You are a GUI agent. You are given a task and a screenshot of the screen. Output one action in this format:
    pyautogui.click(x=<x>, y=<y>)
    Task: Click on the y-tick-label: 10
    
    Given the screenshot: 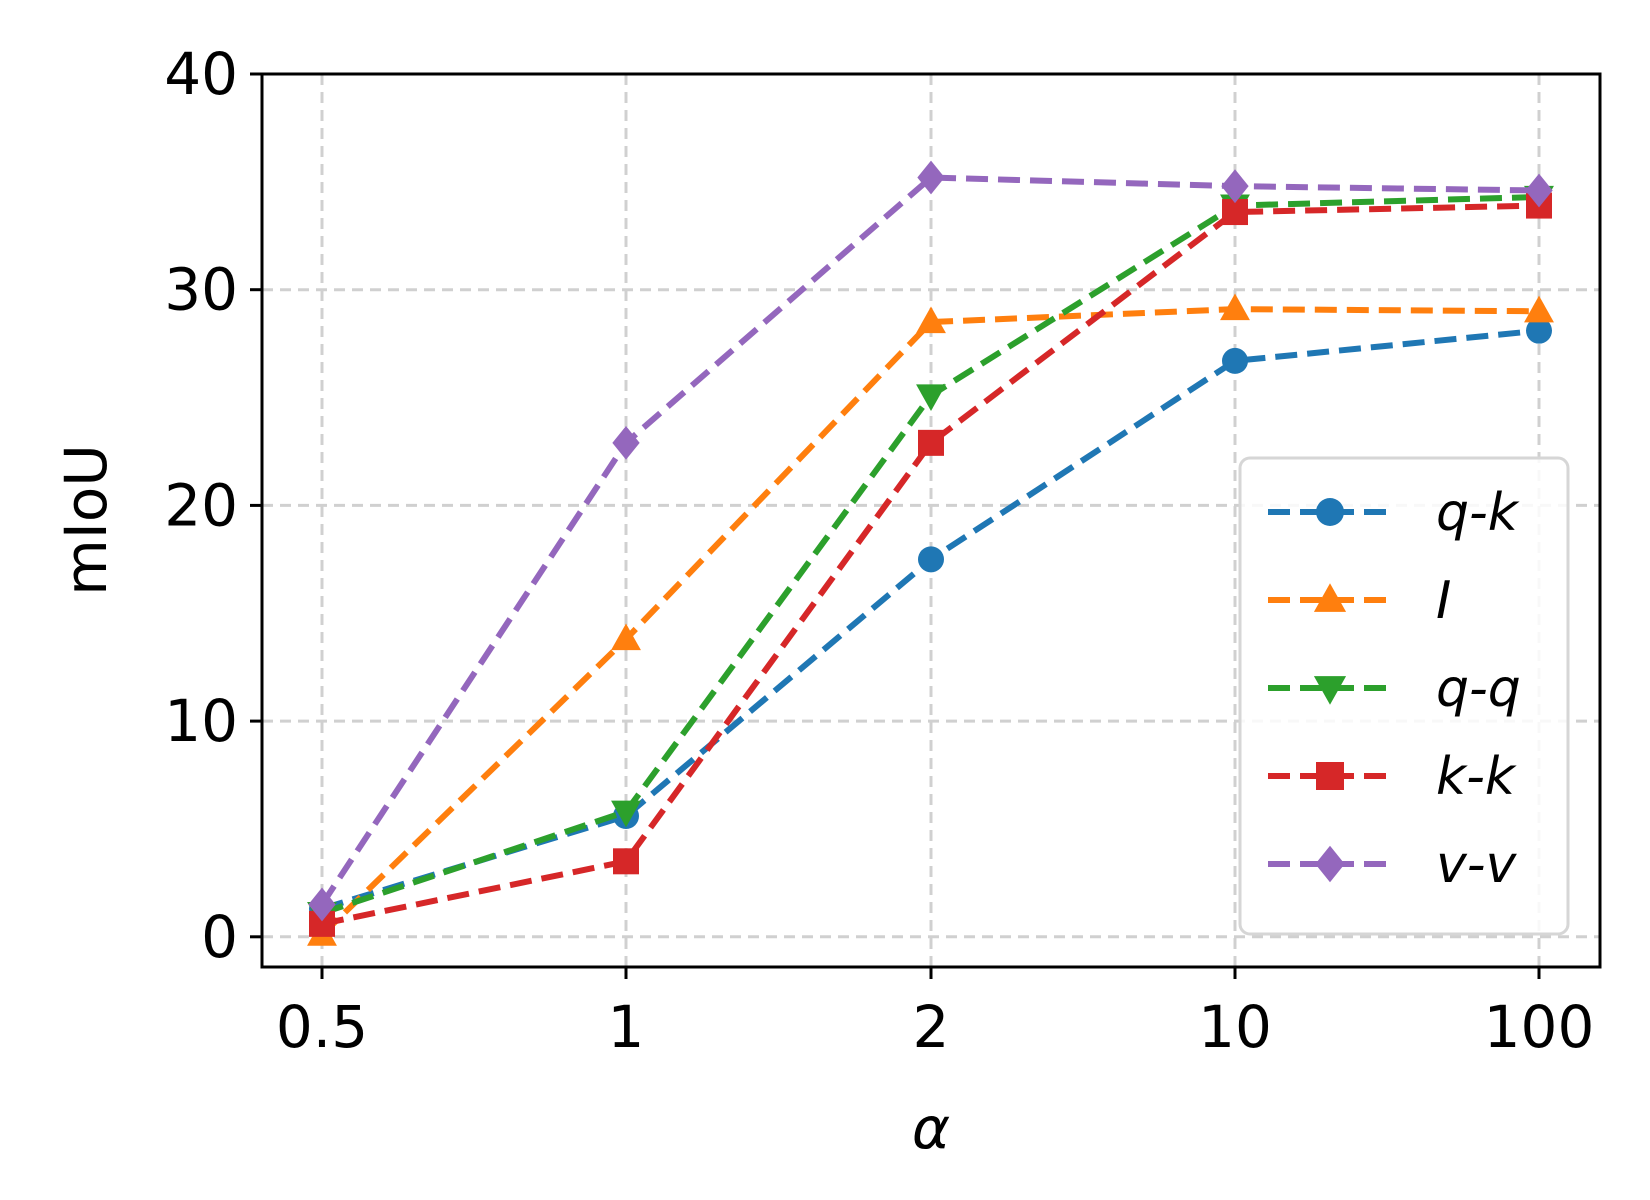 What is the action you would take?
    pyautogui.click(x=201, y=721)
    